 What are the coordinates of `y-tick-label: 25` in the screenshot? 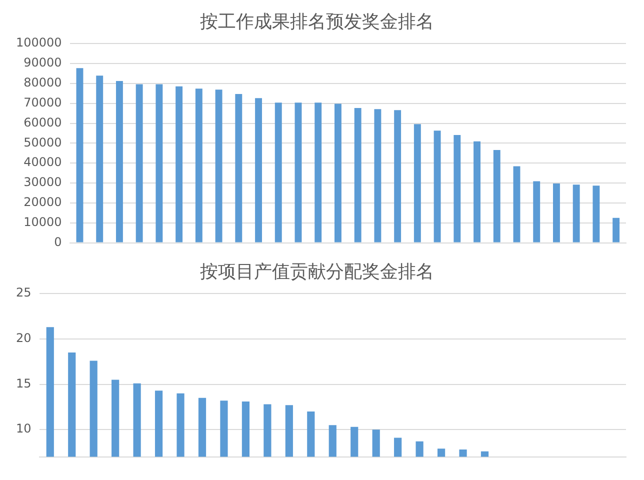 It's located at (24, 293).